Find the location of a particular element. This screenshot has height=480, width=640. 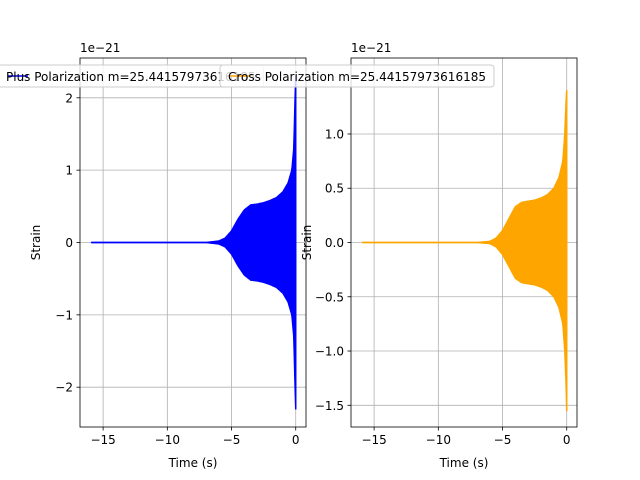

plus-legend: Plus Polarization m=25.44157973616185 is located at coordinates (132, 76).